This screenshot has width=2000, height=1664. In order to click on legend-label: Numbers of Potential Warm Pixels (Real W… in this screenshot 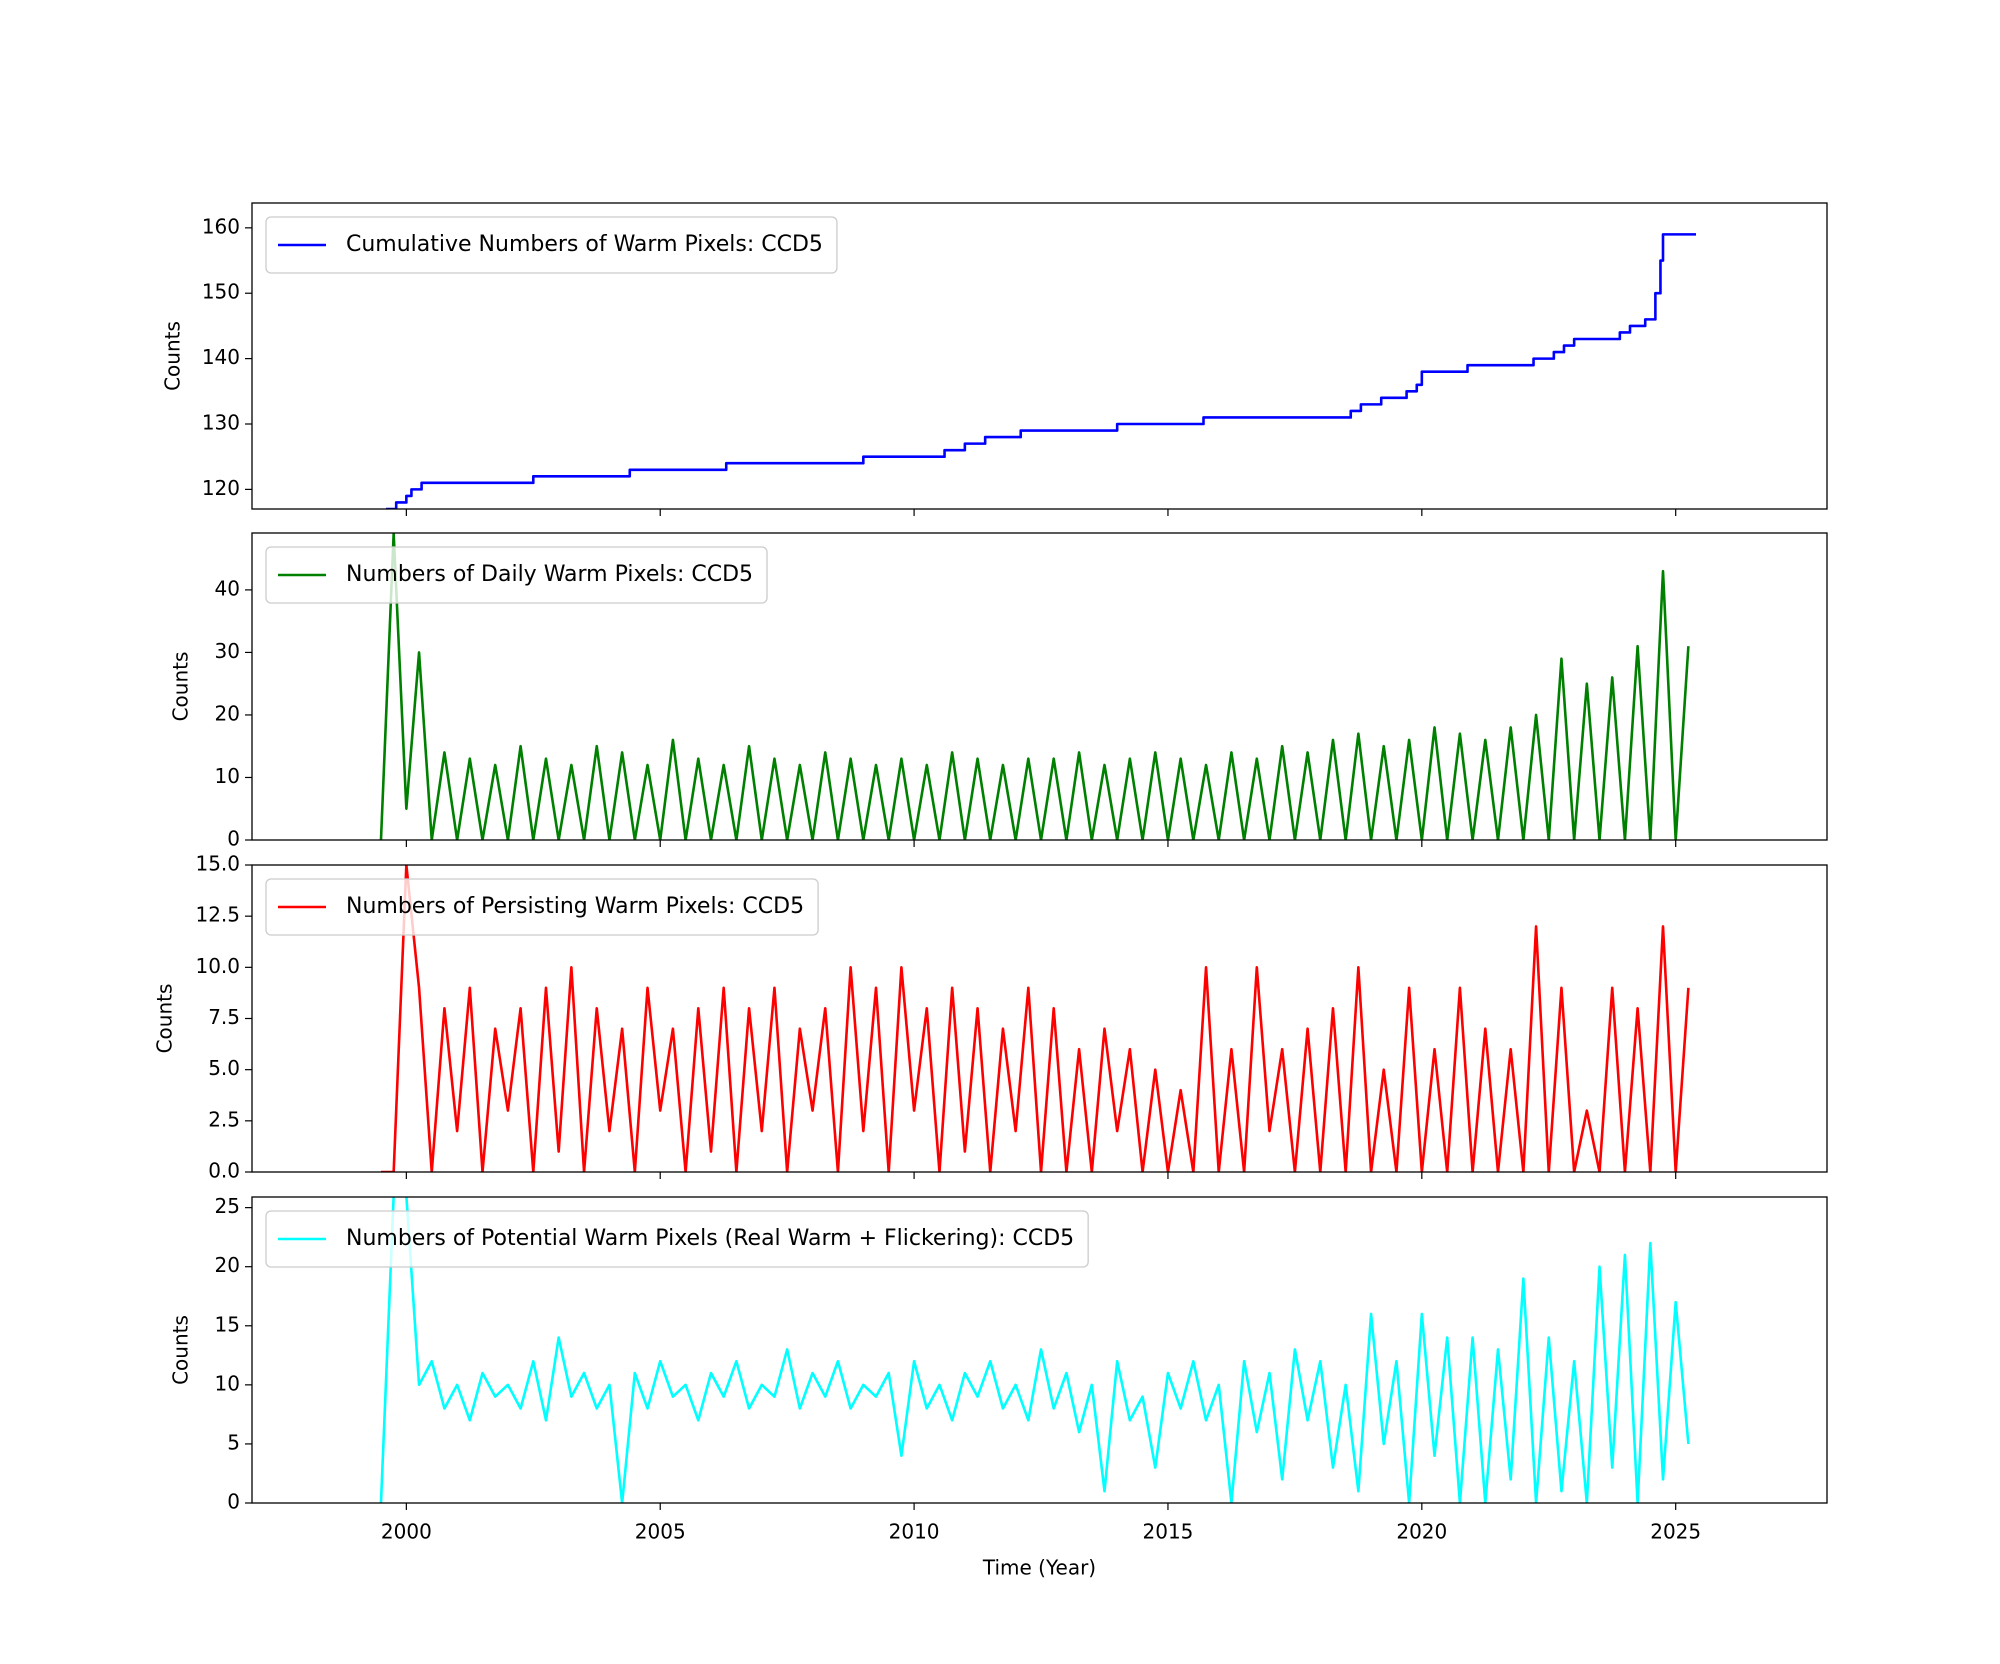, I will do `click(710, 1238)`.